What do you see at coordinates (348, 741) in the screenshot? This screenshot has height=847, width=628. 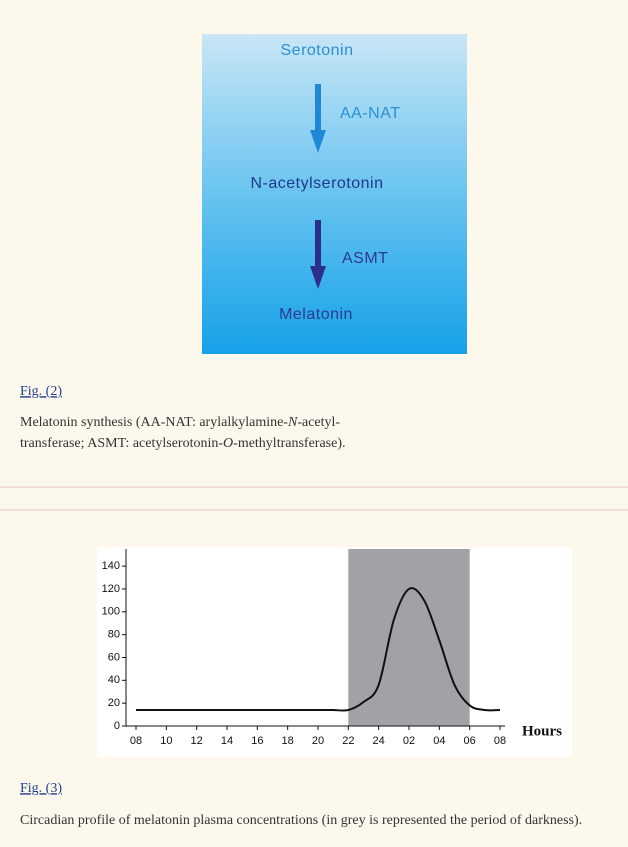 I see `x-tick-label: 22` at bounding box center [348, 741].